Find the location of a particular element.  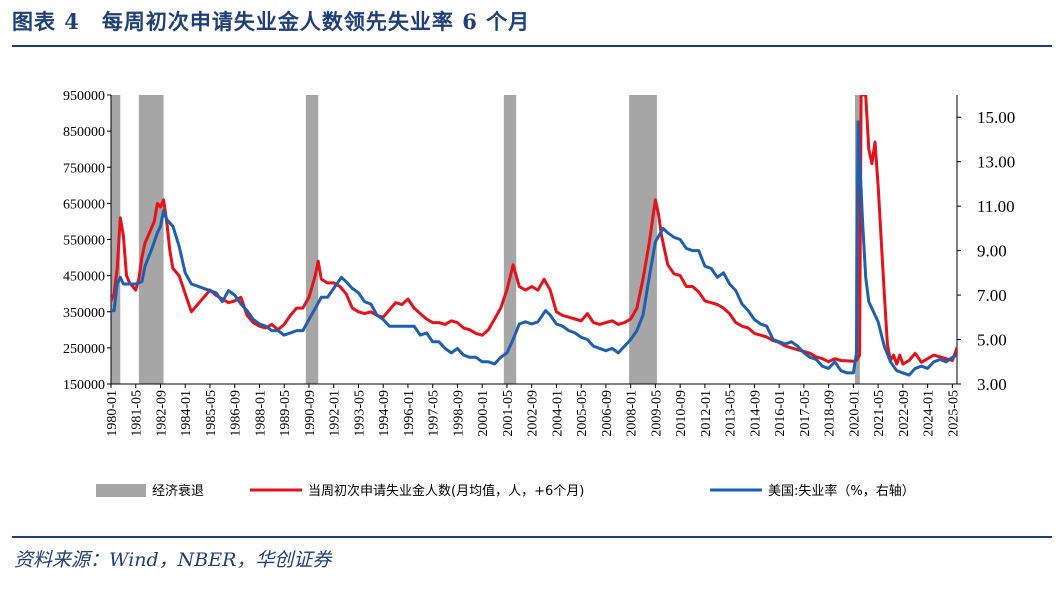

figure-title: 图表 4 每周初次申请失业金人数领先失业率 6 个月 is located at coordinates (271, 21).